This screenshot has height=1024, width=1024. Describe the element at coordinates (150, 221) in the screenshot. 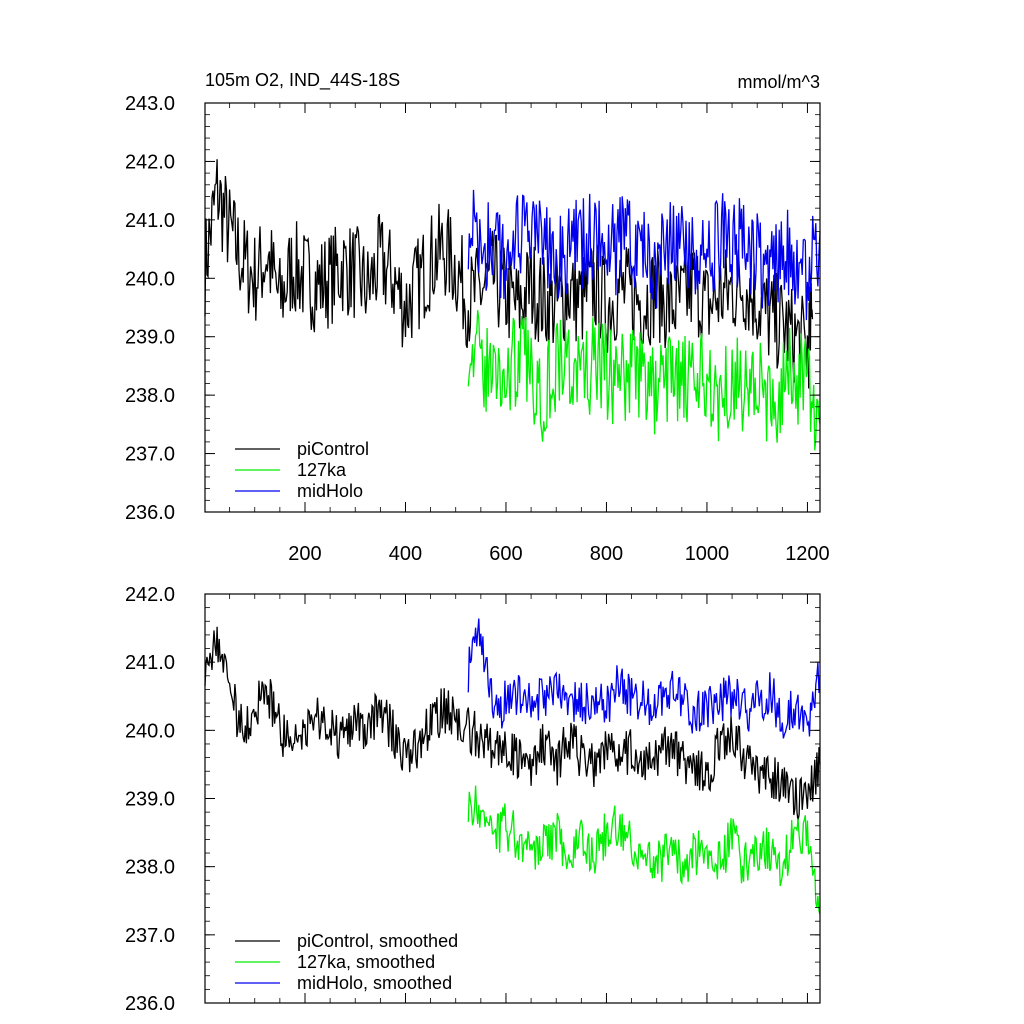

I see `top-y-tick-label: 241.0` at that location.